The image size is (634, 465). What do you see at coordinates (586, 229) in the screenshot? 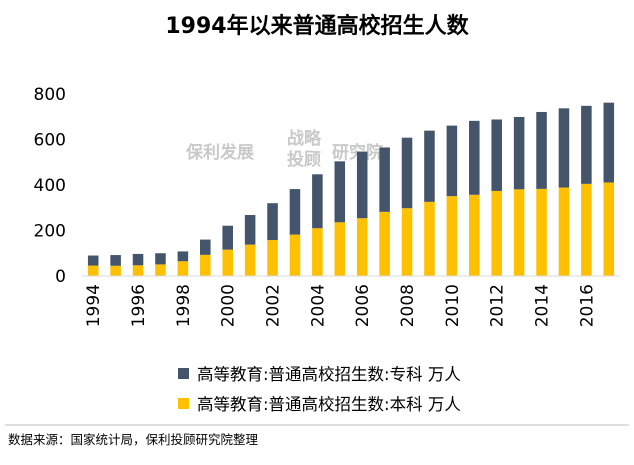
I see `bar-benke-2016` at bounding box center [586, 229].